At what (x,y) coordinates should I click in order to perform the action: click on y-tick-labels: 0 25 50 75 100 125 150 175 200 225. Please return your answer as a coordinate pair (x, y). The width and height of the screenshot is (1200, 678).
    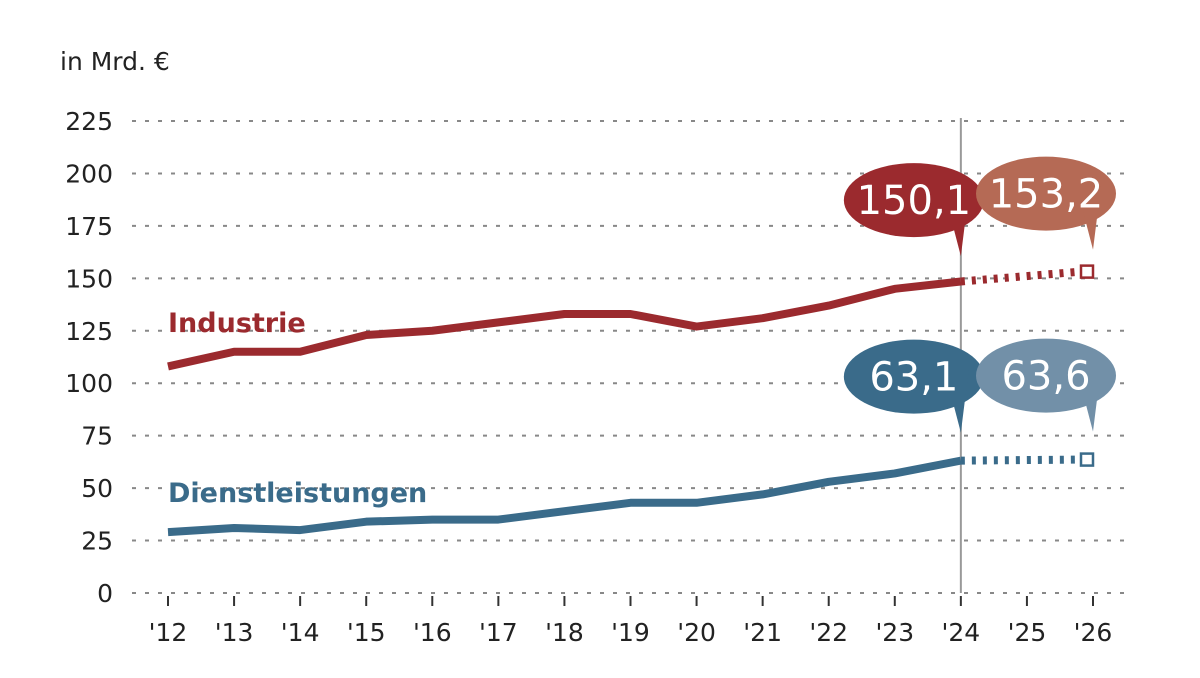
    Looking at the image, I should click on (89, 357).